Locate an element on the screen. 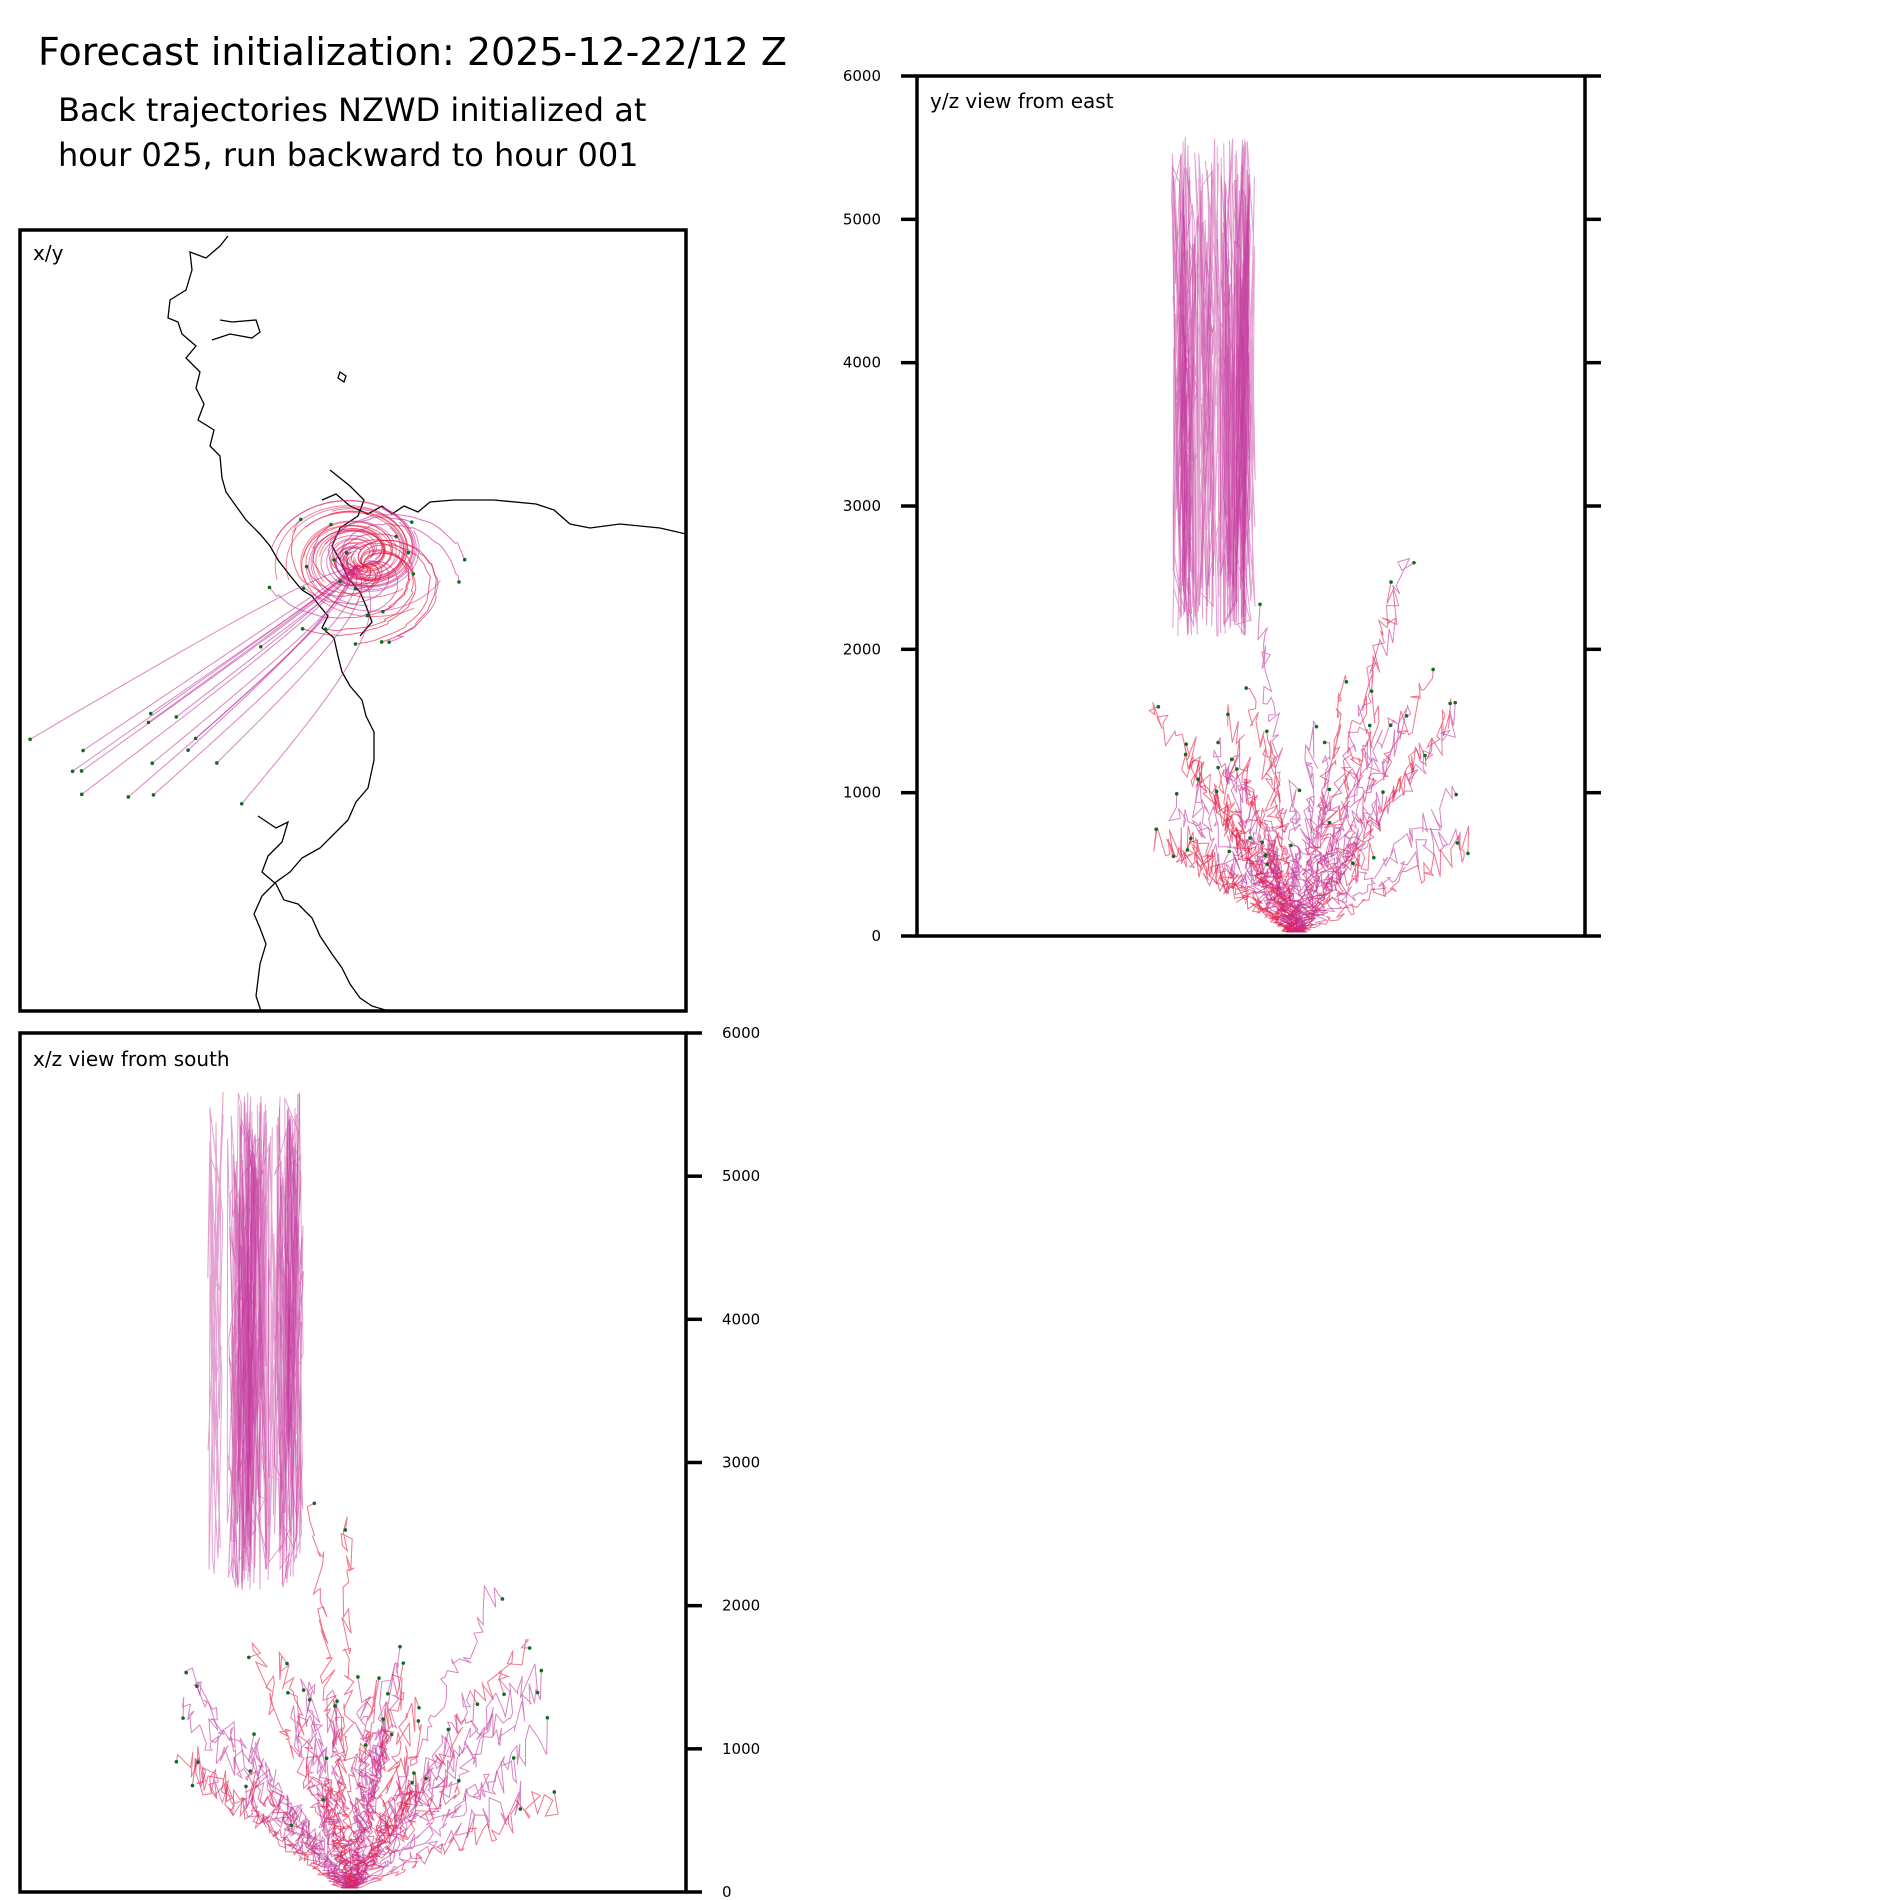 The image size is (1900, 1900). subtitle-line-1: Back trajectories NZWD initialized at is located at coordinates (352, 110).